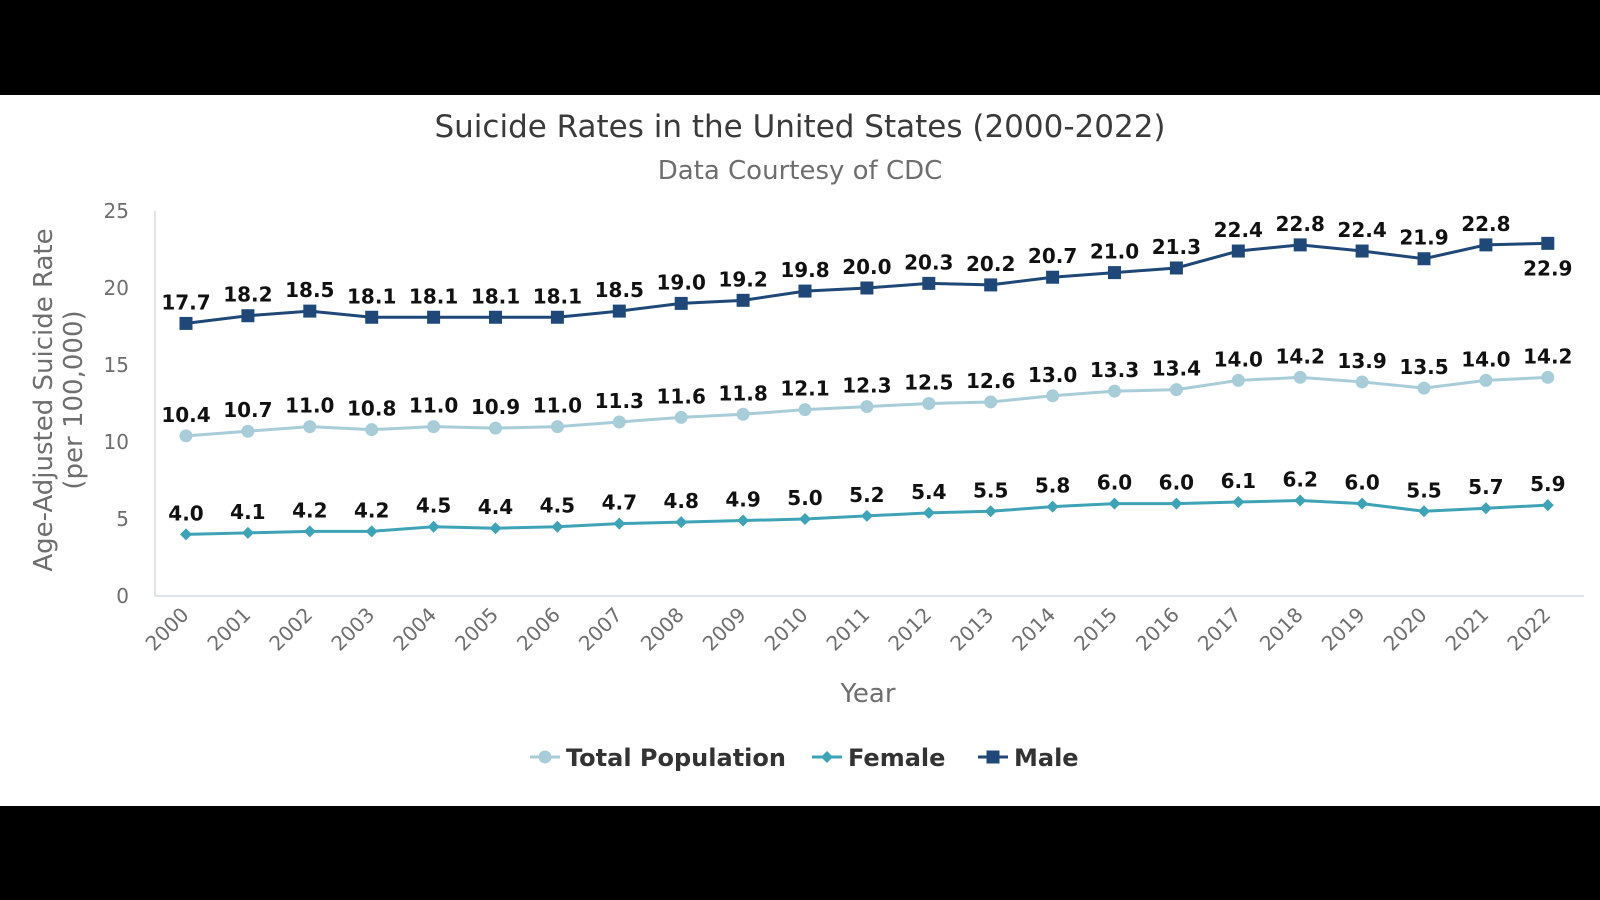  What do you see at coordinates (676, 758) in the screenshot?
I see `legend-label: Total Population` at bounding box center [676, 758].